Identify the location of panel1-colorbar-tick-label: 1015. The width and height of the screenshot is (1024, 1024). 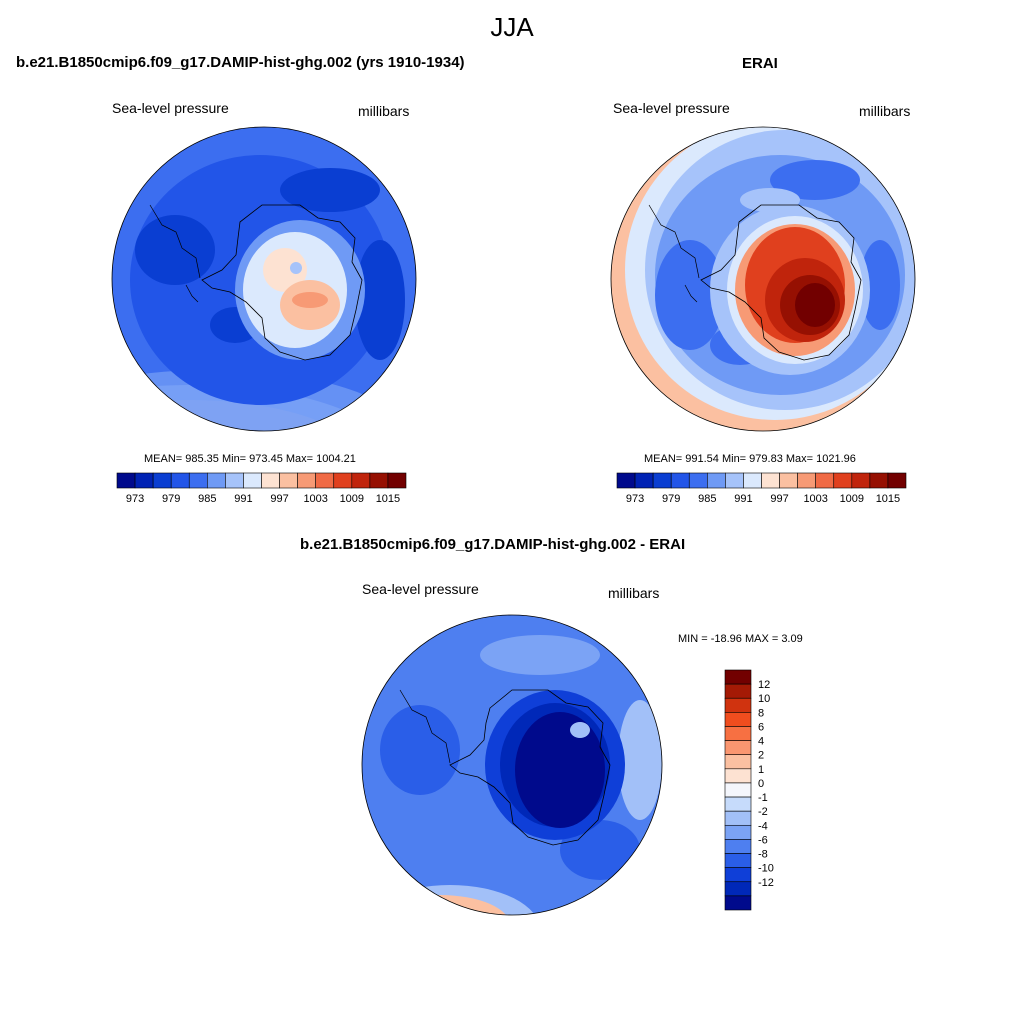
(388, 499).